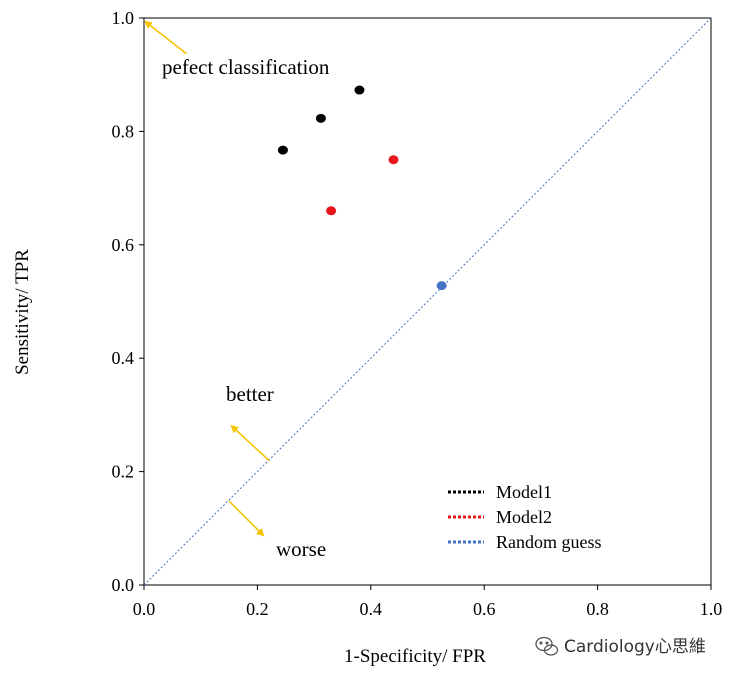  I want to click on arrow-perfect-classification, so click(166, 37).